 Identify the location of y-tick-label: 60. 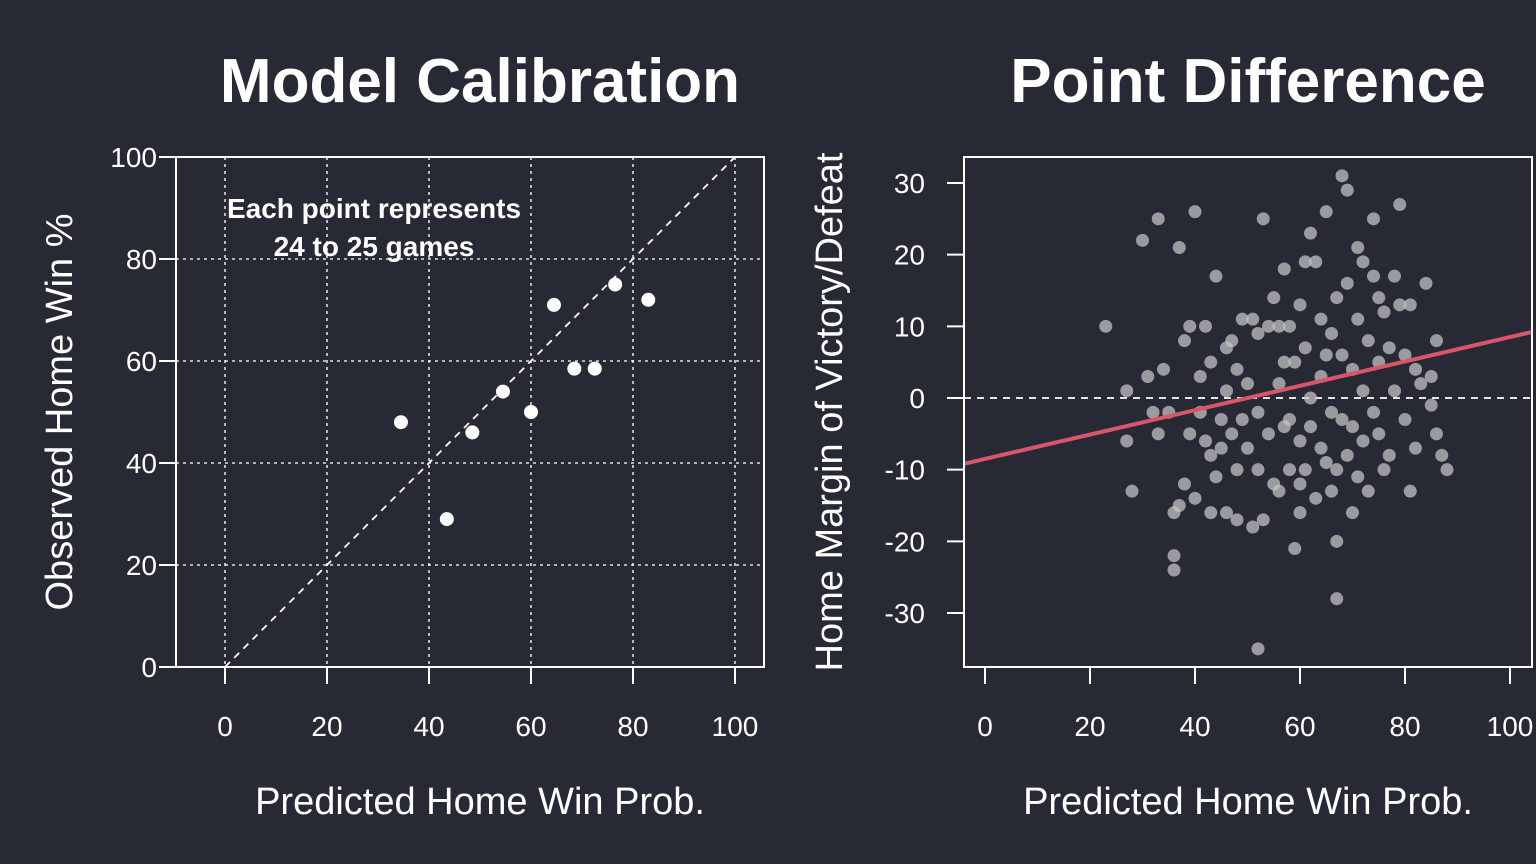
(141, 361).